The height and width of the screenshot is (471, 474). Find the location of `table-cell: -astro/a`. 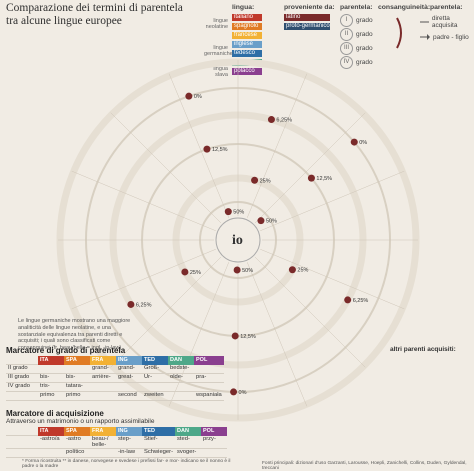

table-cell: -astro/a is located at coordinates (51, 442).